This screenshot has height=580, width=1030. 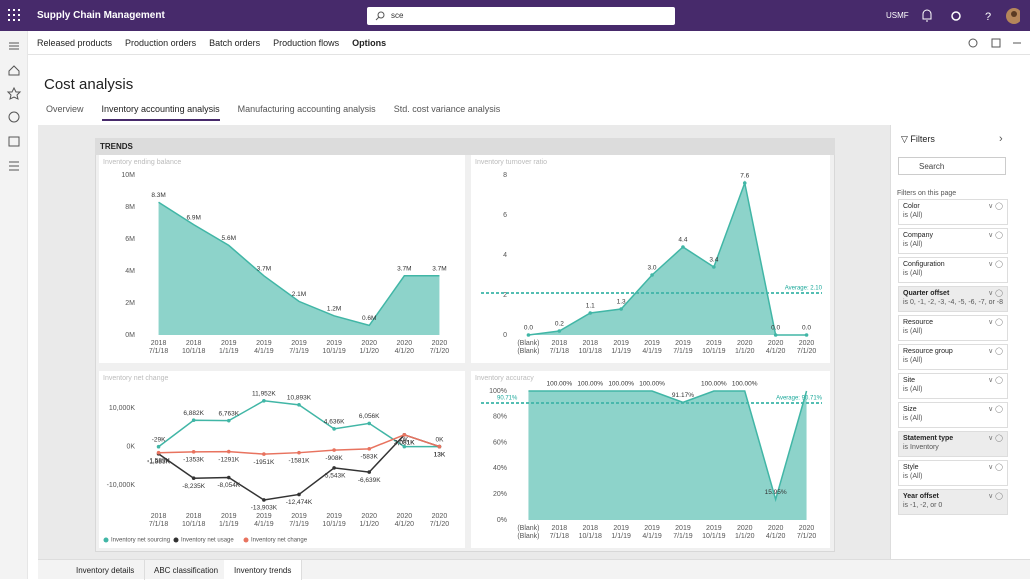 I want to click on x-tick-label: 4/1/20, so click(x=405, y=524).